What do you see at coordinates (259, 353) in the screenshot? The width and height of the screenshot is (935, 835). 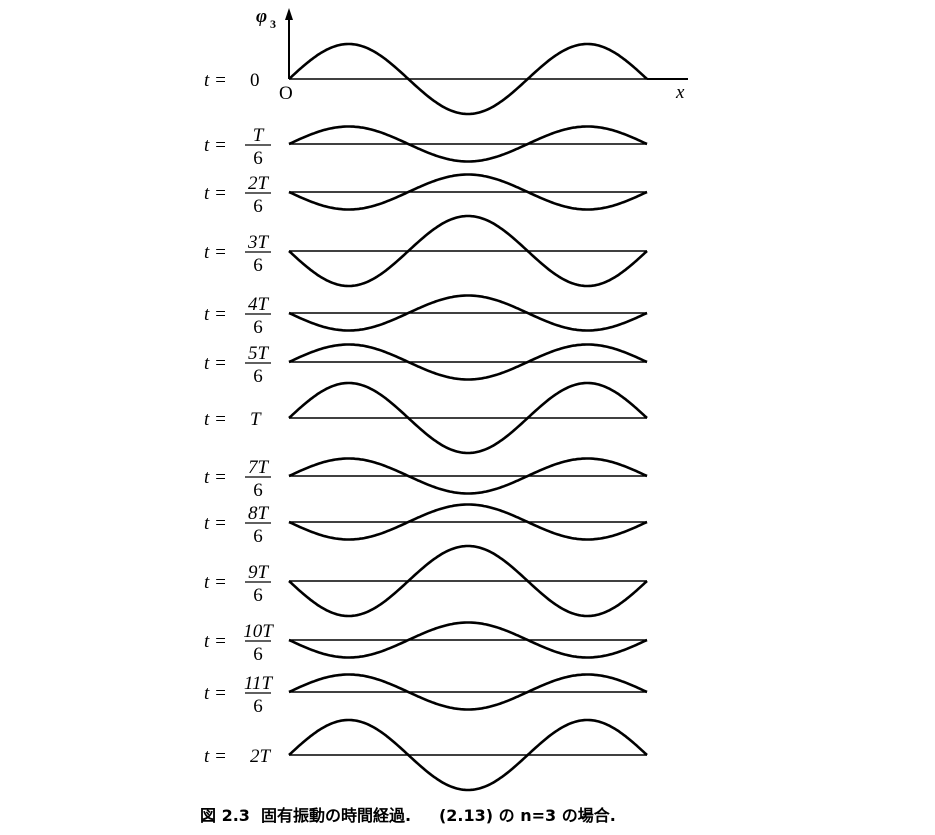 I see `time-label-numerator: 5T` at bounding box center [259, 353].